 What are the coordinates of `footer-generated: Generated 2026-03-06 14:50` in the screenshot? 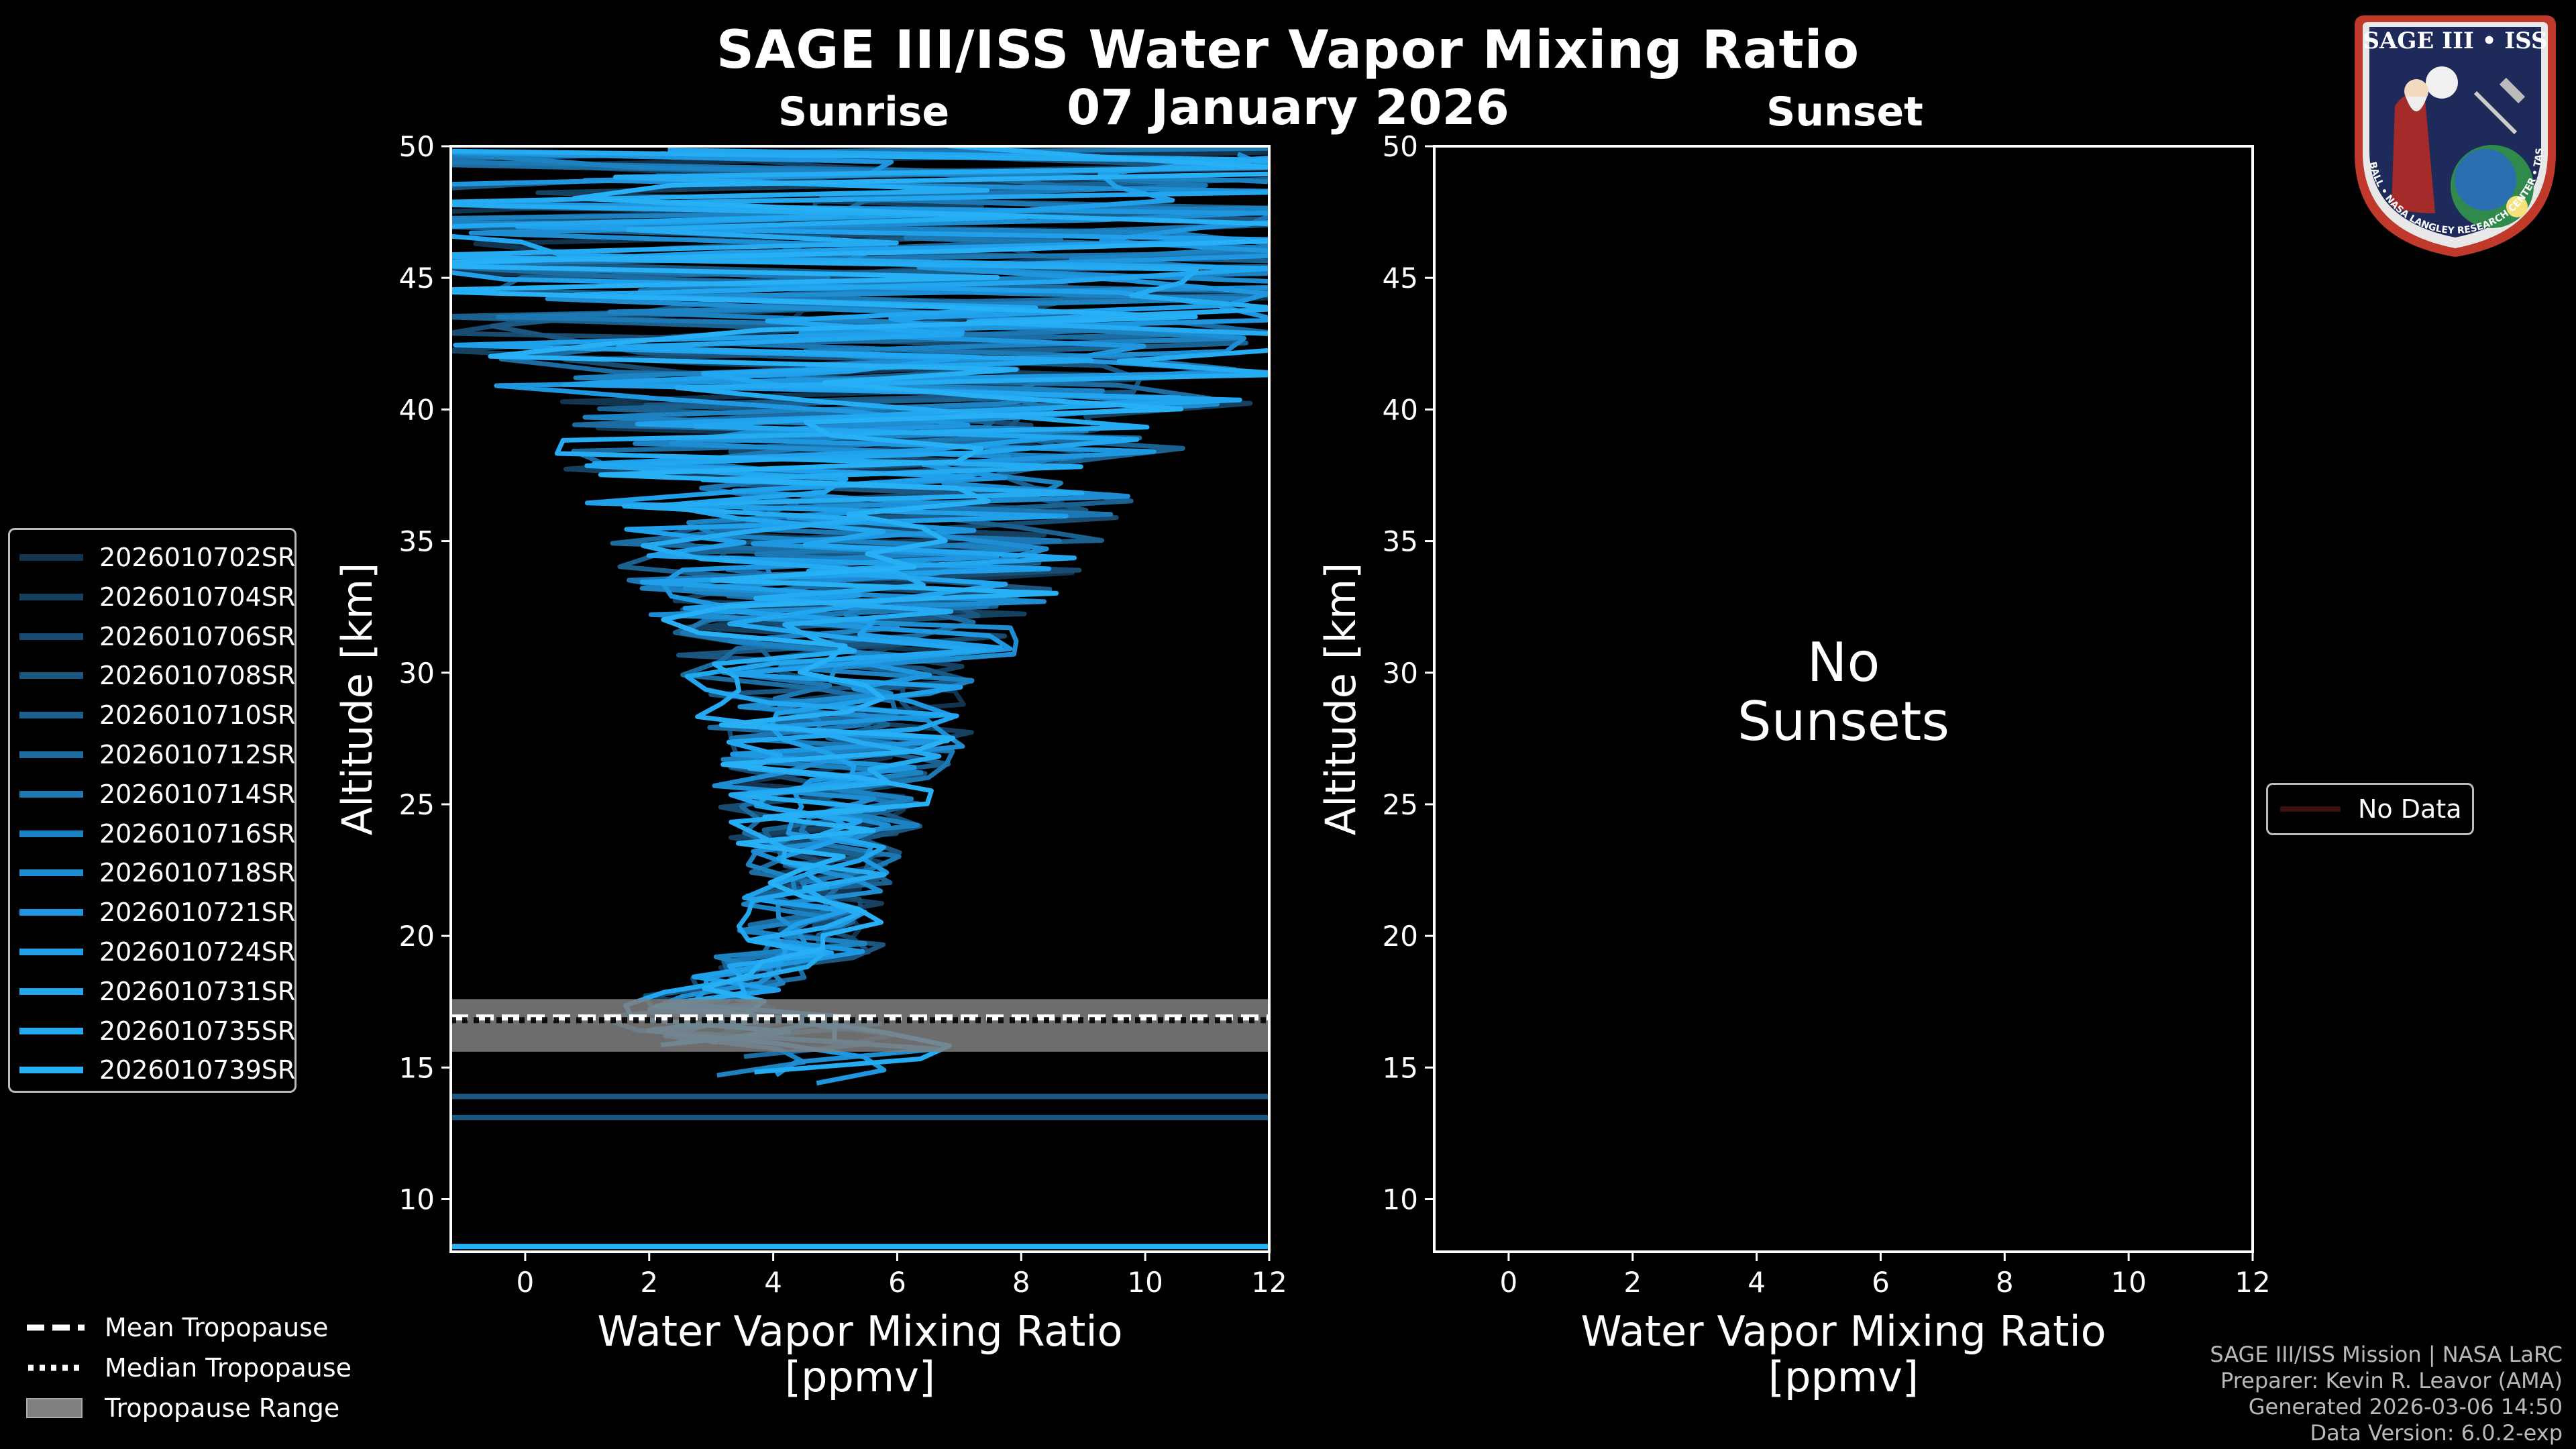 It's located at (2405, 1406).